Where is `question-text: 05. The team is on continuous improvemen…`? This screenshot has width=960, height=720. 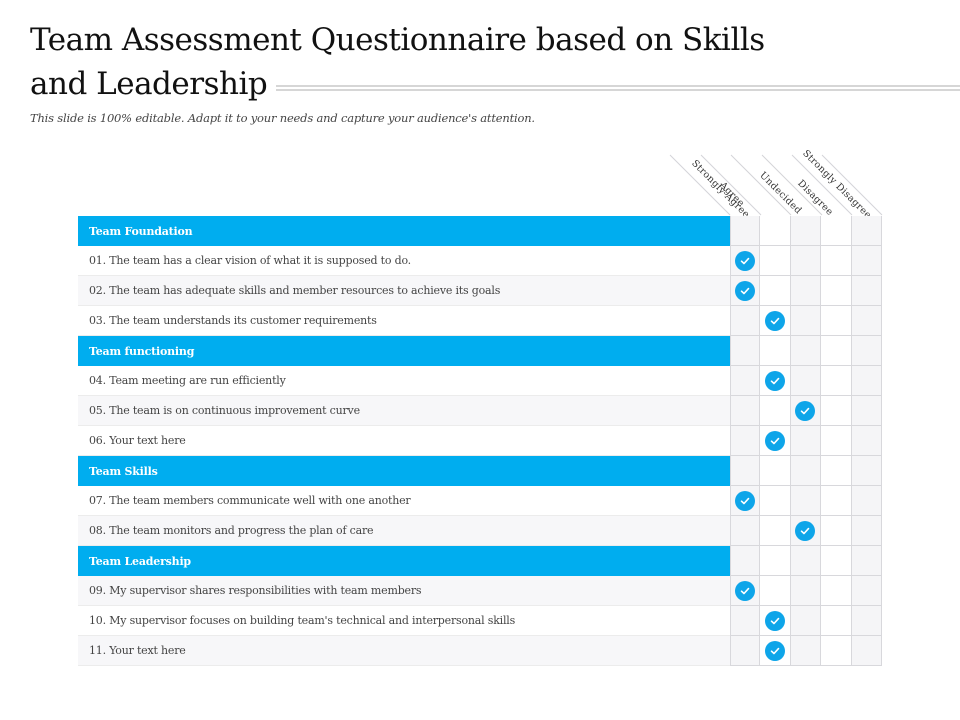
question-text: 05. The team is on continuous improvemen… is located at coordinates (404, 411).